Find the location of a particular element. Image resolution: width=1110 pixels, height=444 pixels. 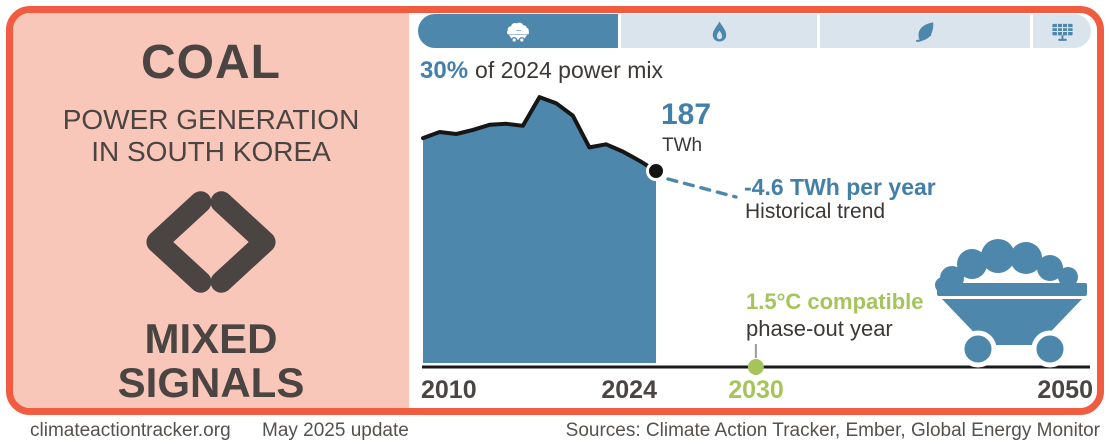

trend-dash-line is located at coordinates (702, 188).